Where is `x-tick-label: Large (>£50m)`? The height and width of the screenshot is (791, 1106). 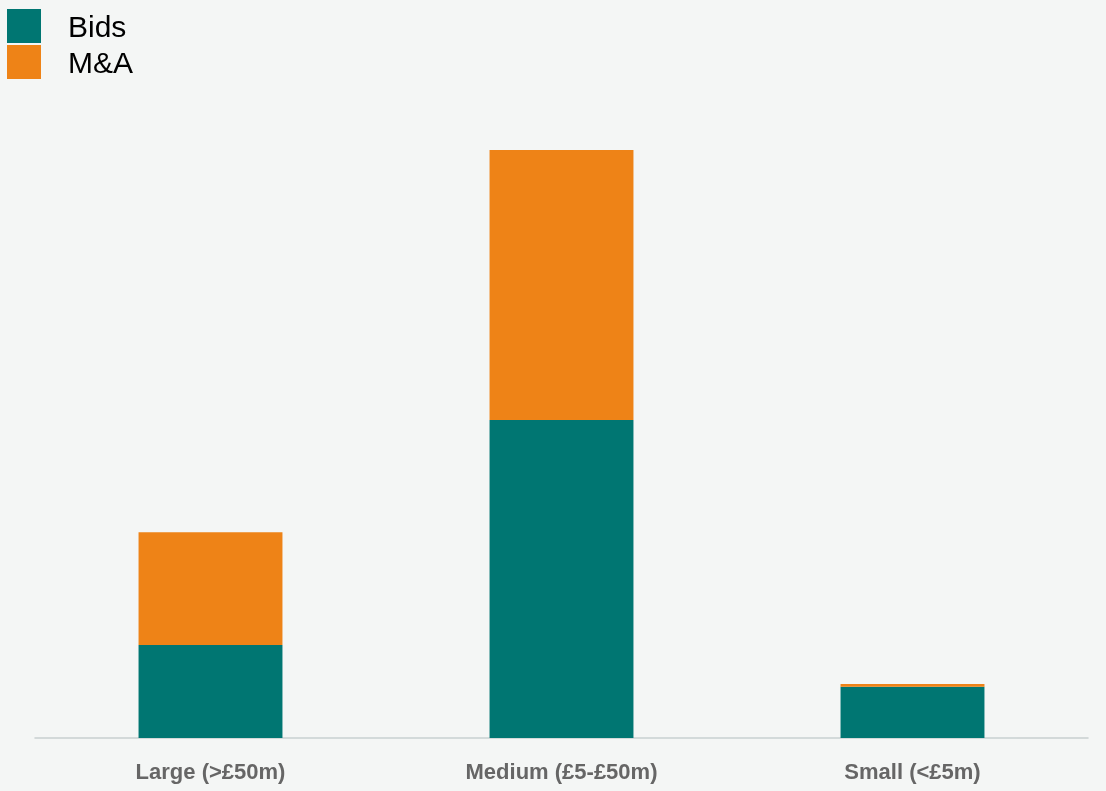 x-tick-label: Large (>£50m) is located at coordinates (210, 771).